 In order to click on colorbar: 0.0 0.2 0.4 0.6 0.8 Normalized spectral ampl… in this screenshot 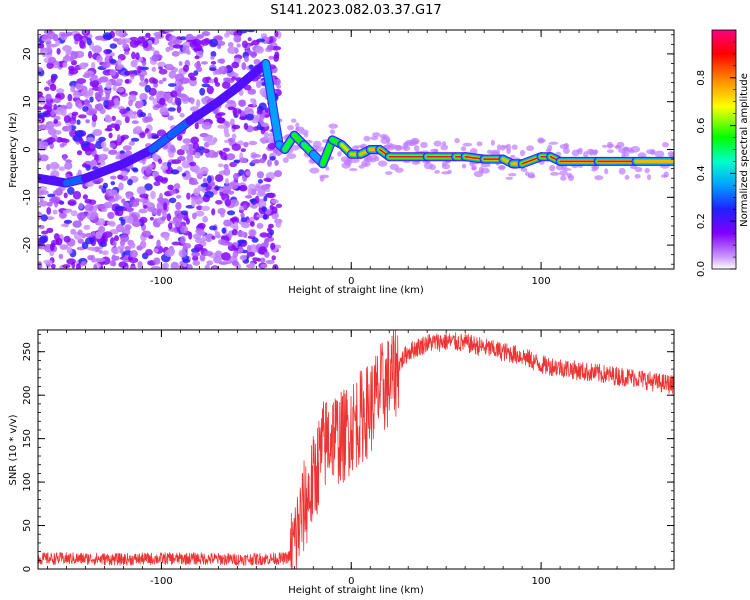, I will do `click(723, 153)`.